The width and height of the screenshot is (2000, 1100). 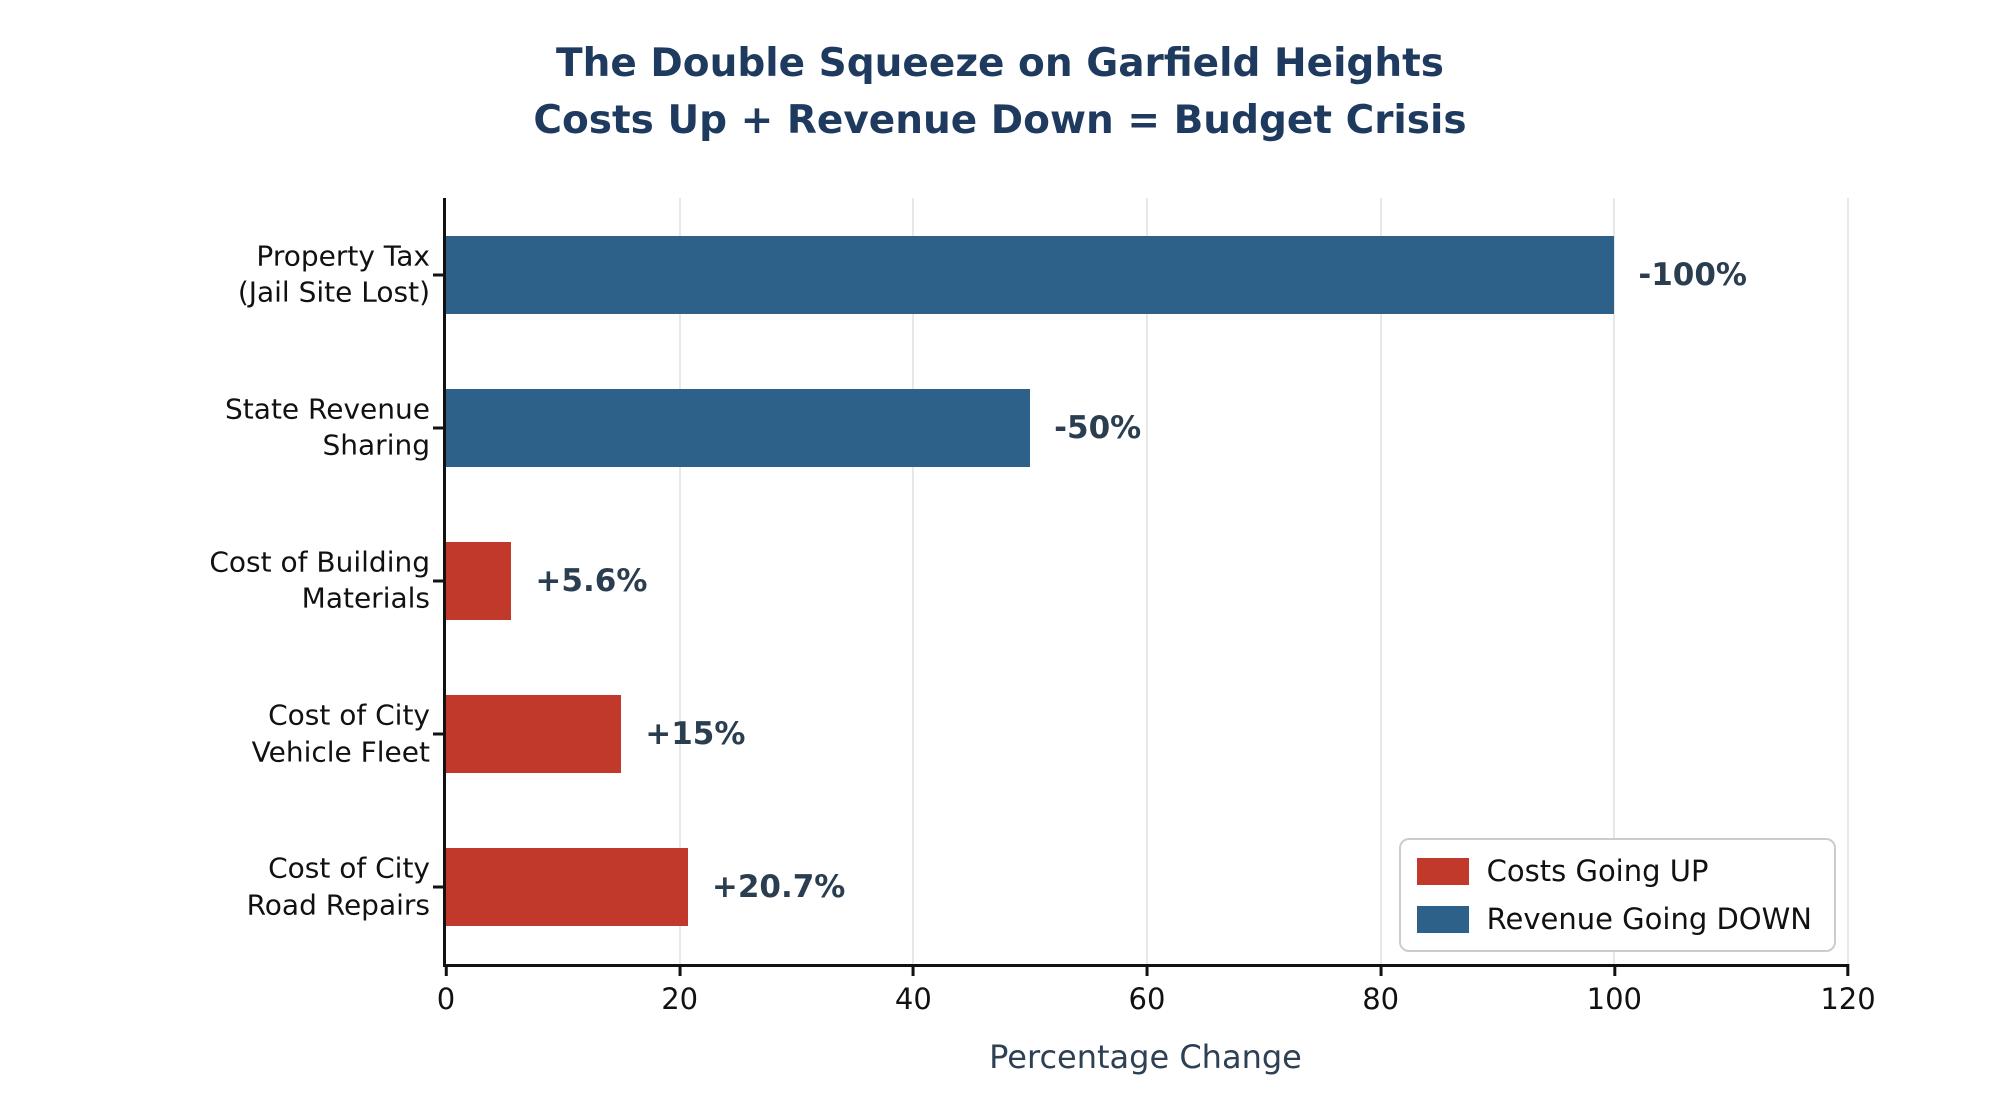 What do you see at coordinates (591, 581) in the screenshot?
I see `bar-value-label-building-materials: +5.6%` at bounding box center [591, 581].